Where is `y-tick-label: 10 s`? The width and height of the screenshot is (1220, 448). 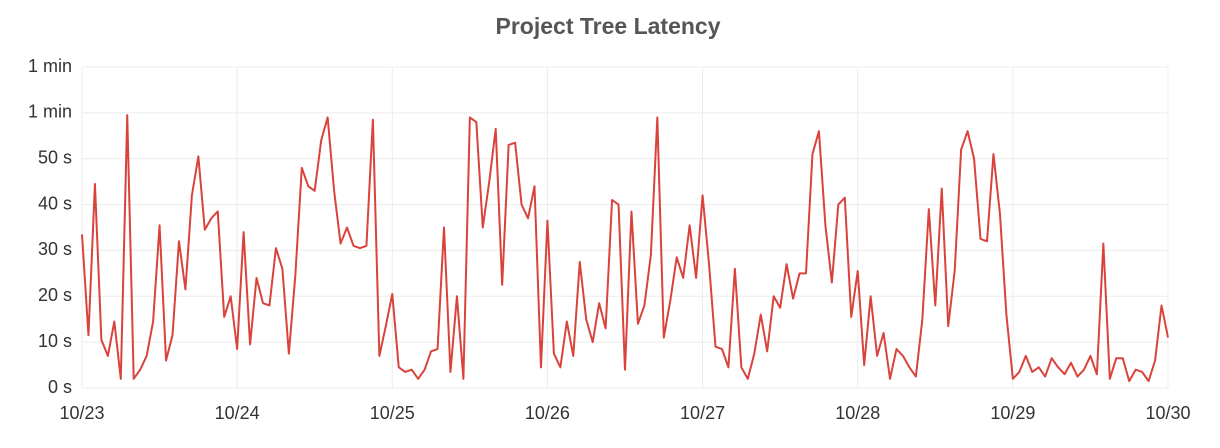
y-tick-label: 10 s is located at coordinates (55, 341).